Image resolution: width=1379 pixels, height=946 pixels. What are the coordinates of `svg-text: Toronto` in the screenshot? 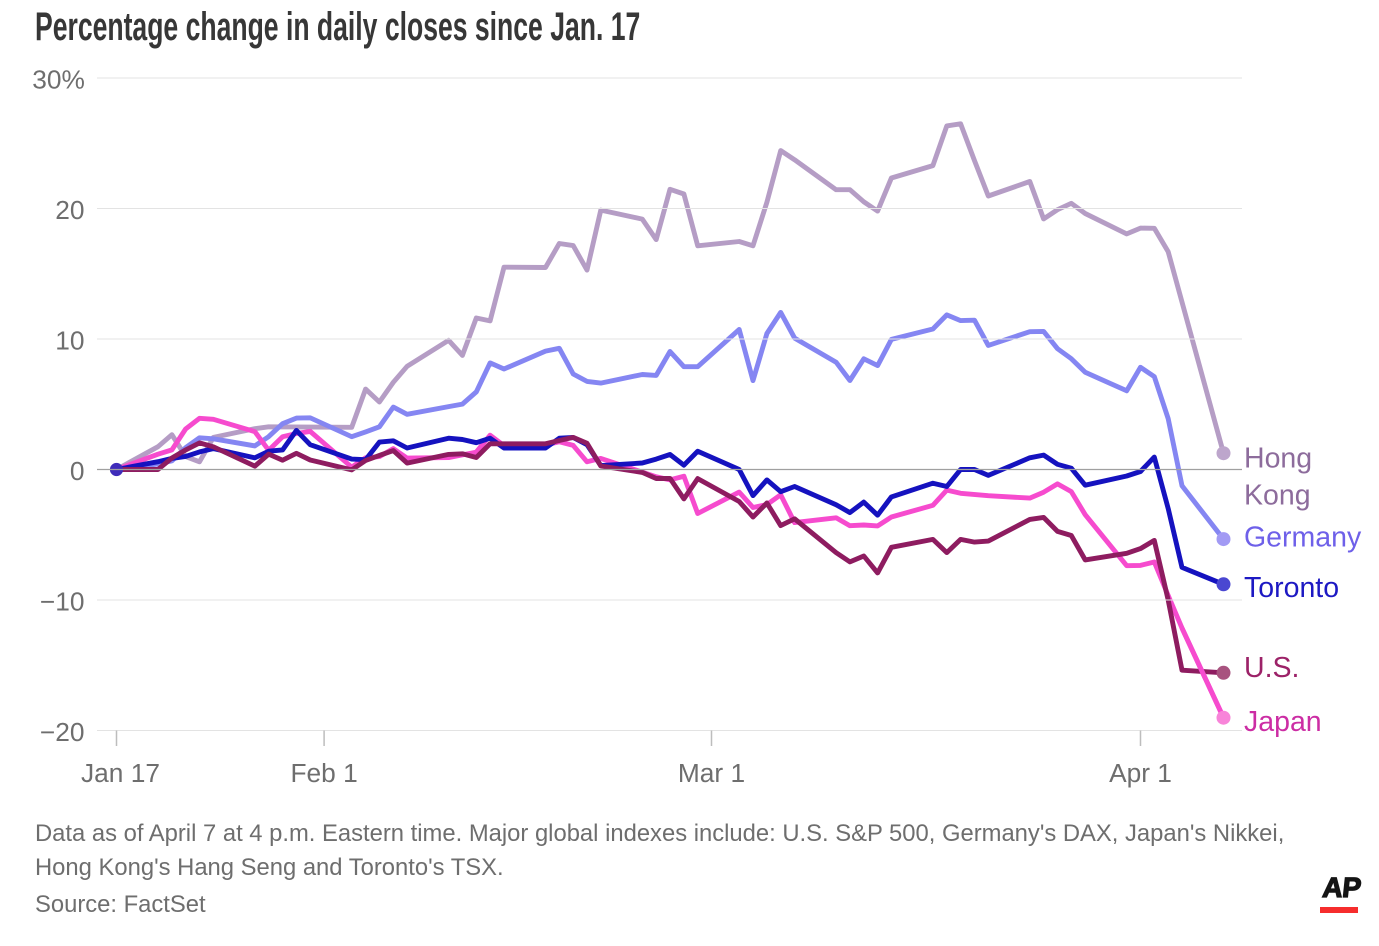 It's located at (1291, 588).